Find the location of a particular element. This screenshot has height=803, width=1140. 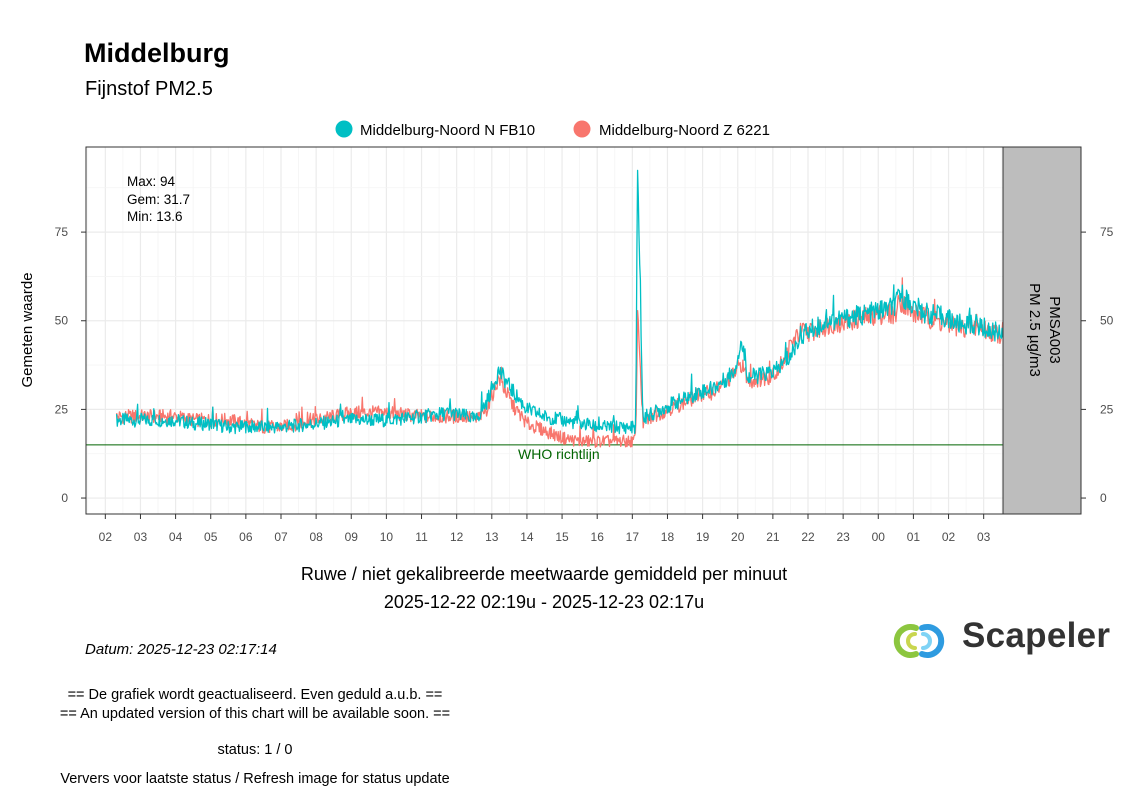

chart-title: Middelburg is located at coordinates (157, 53).